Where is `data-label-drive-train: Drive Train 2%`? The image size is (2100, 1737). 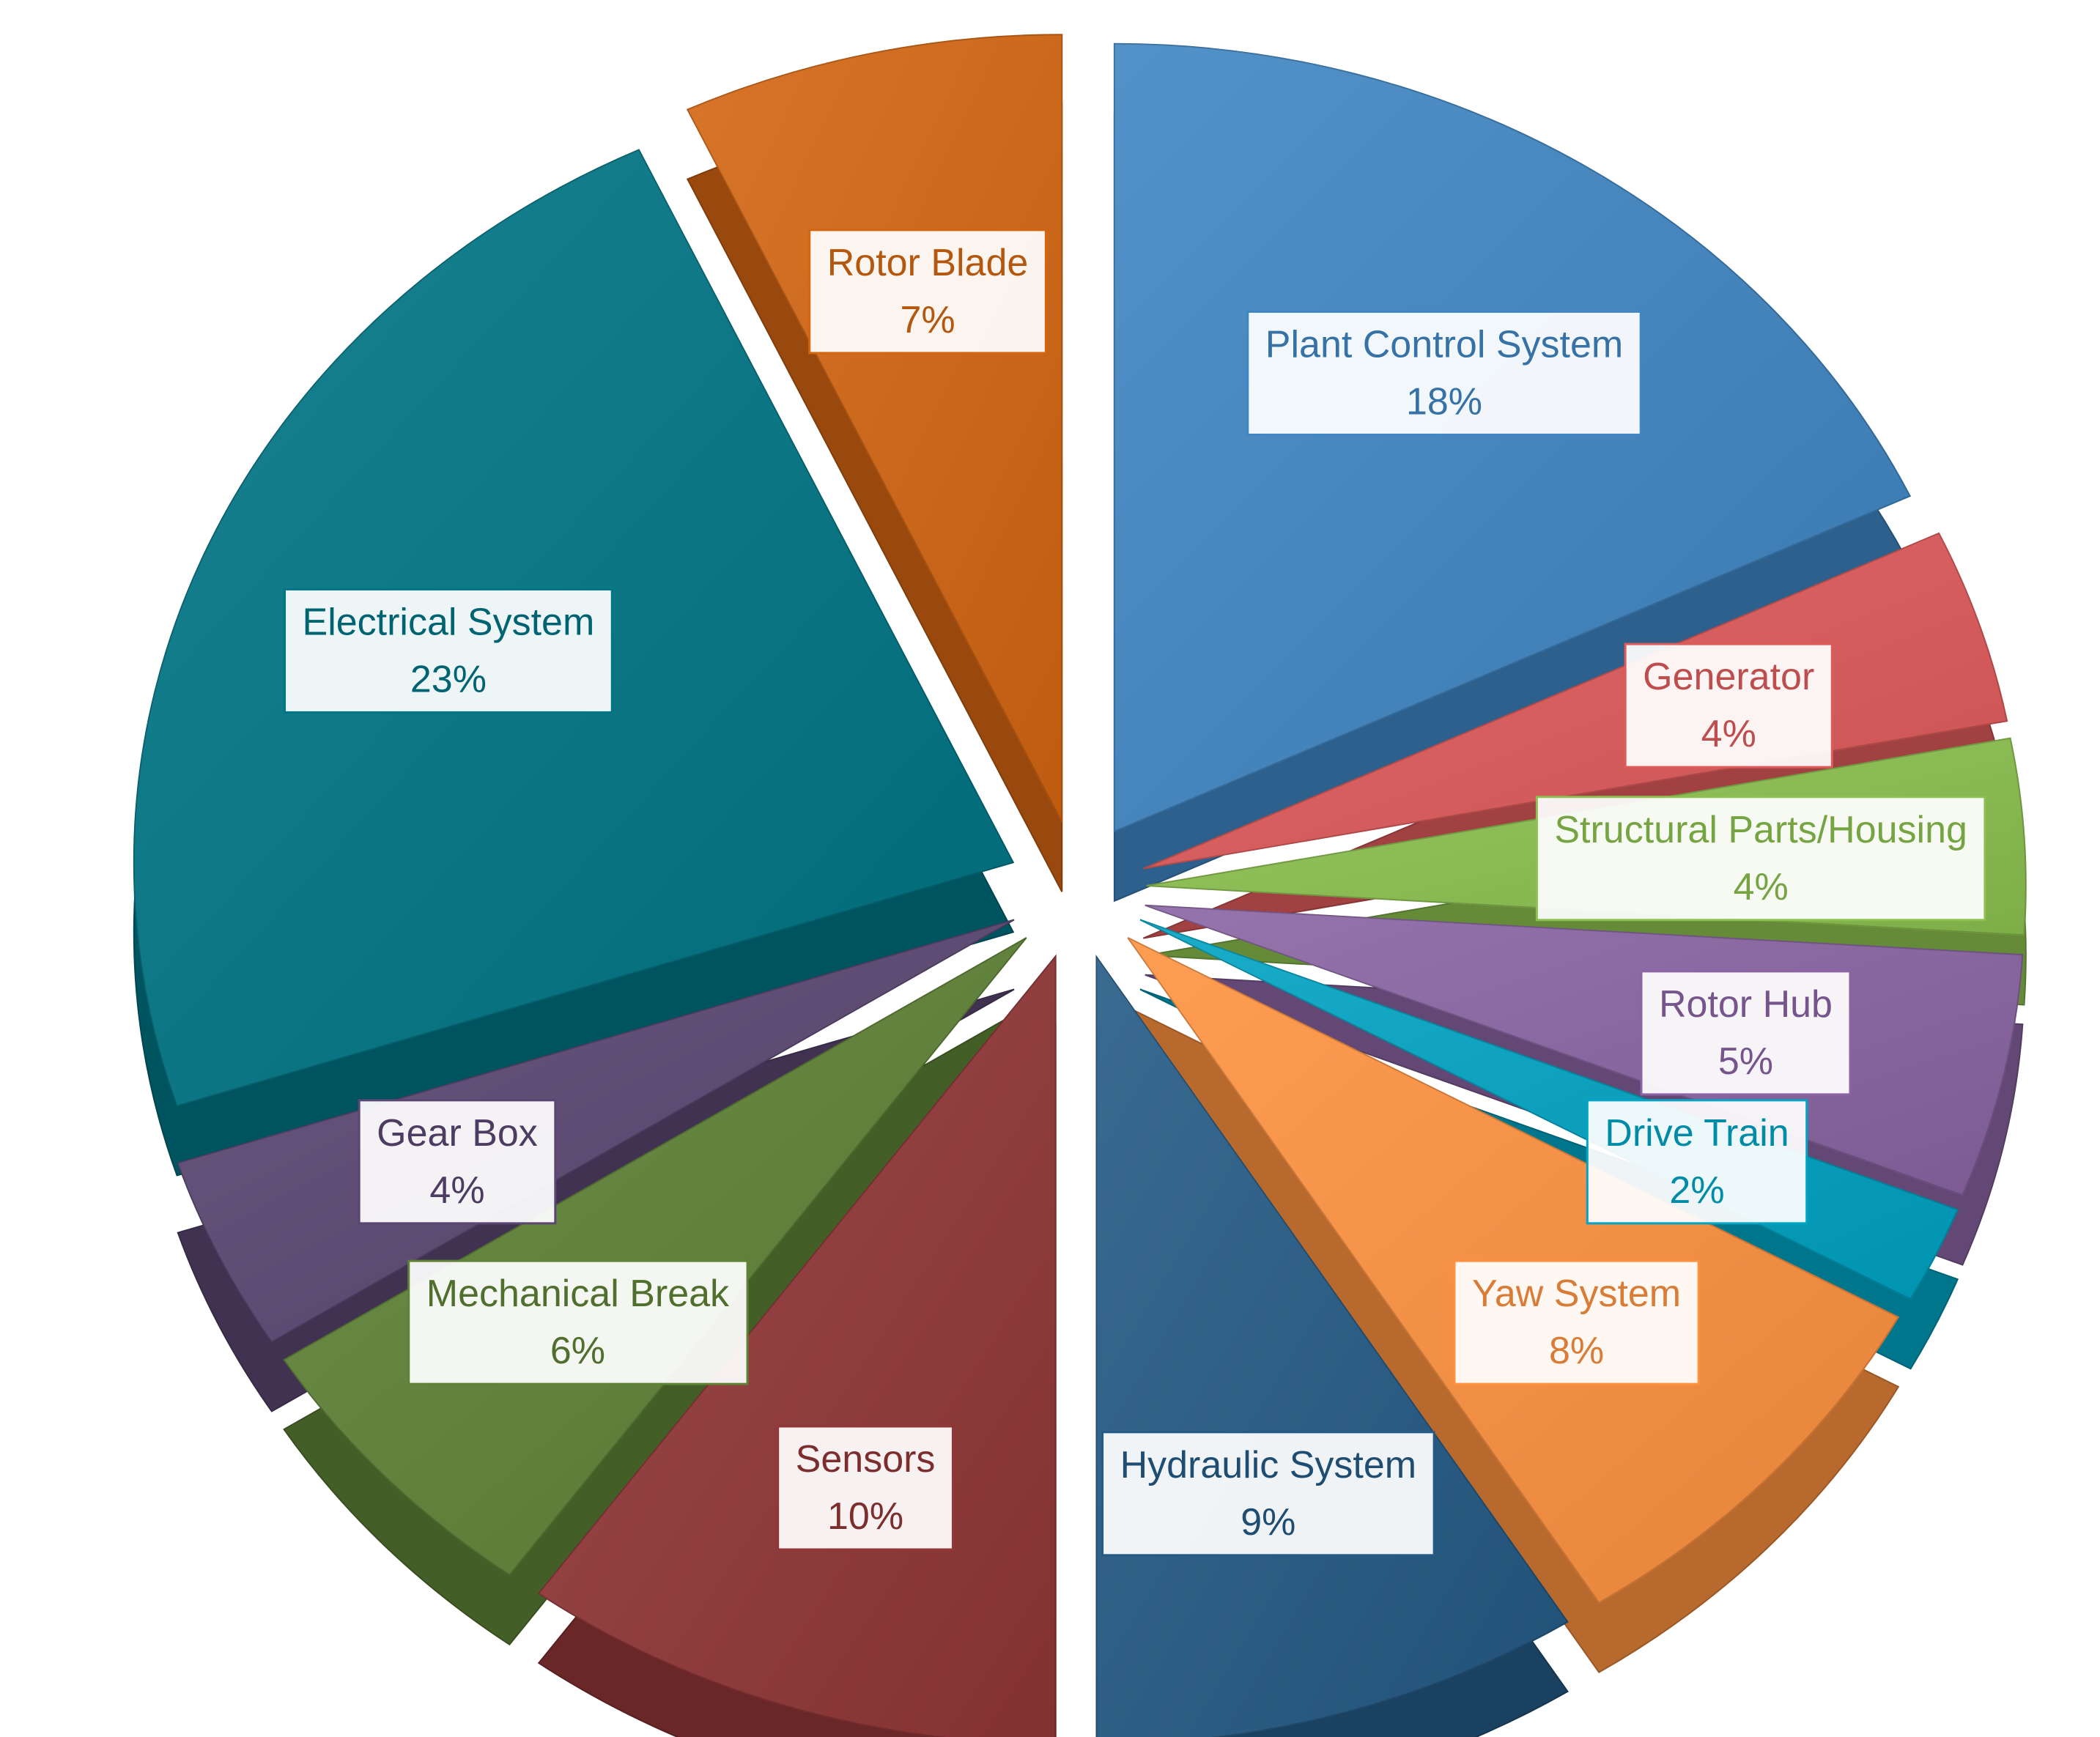
data-label-drive-train: Drive Train 2% is located at coordinates (1697, 1162).